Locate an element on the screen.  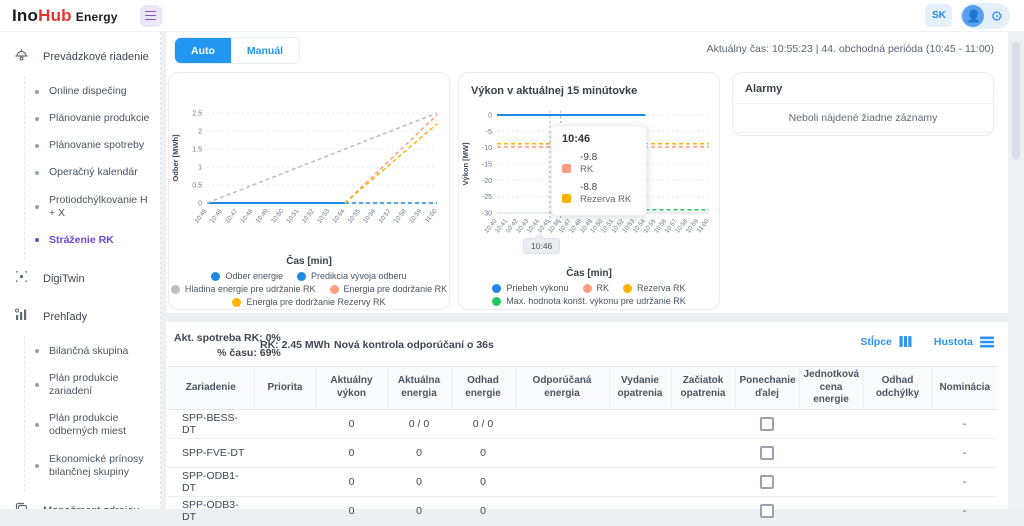
column-header-odhad_energie: Odhad energie is located at coordinates (483, 388).